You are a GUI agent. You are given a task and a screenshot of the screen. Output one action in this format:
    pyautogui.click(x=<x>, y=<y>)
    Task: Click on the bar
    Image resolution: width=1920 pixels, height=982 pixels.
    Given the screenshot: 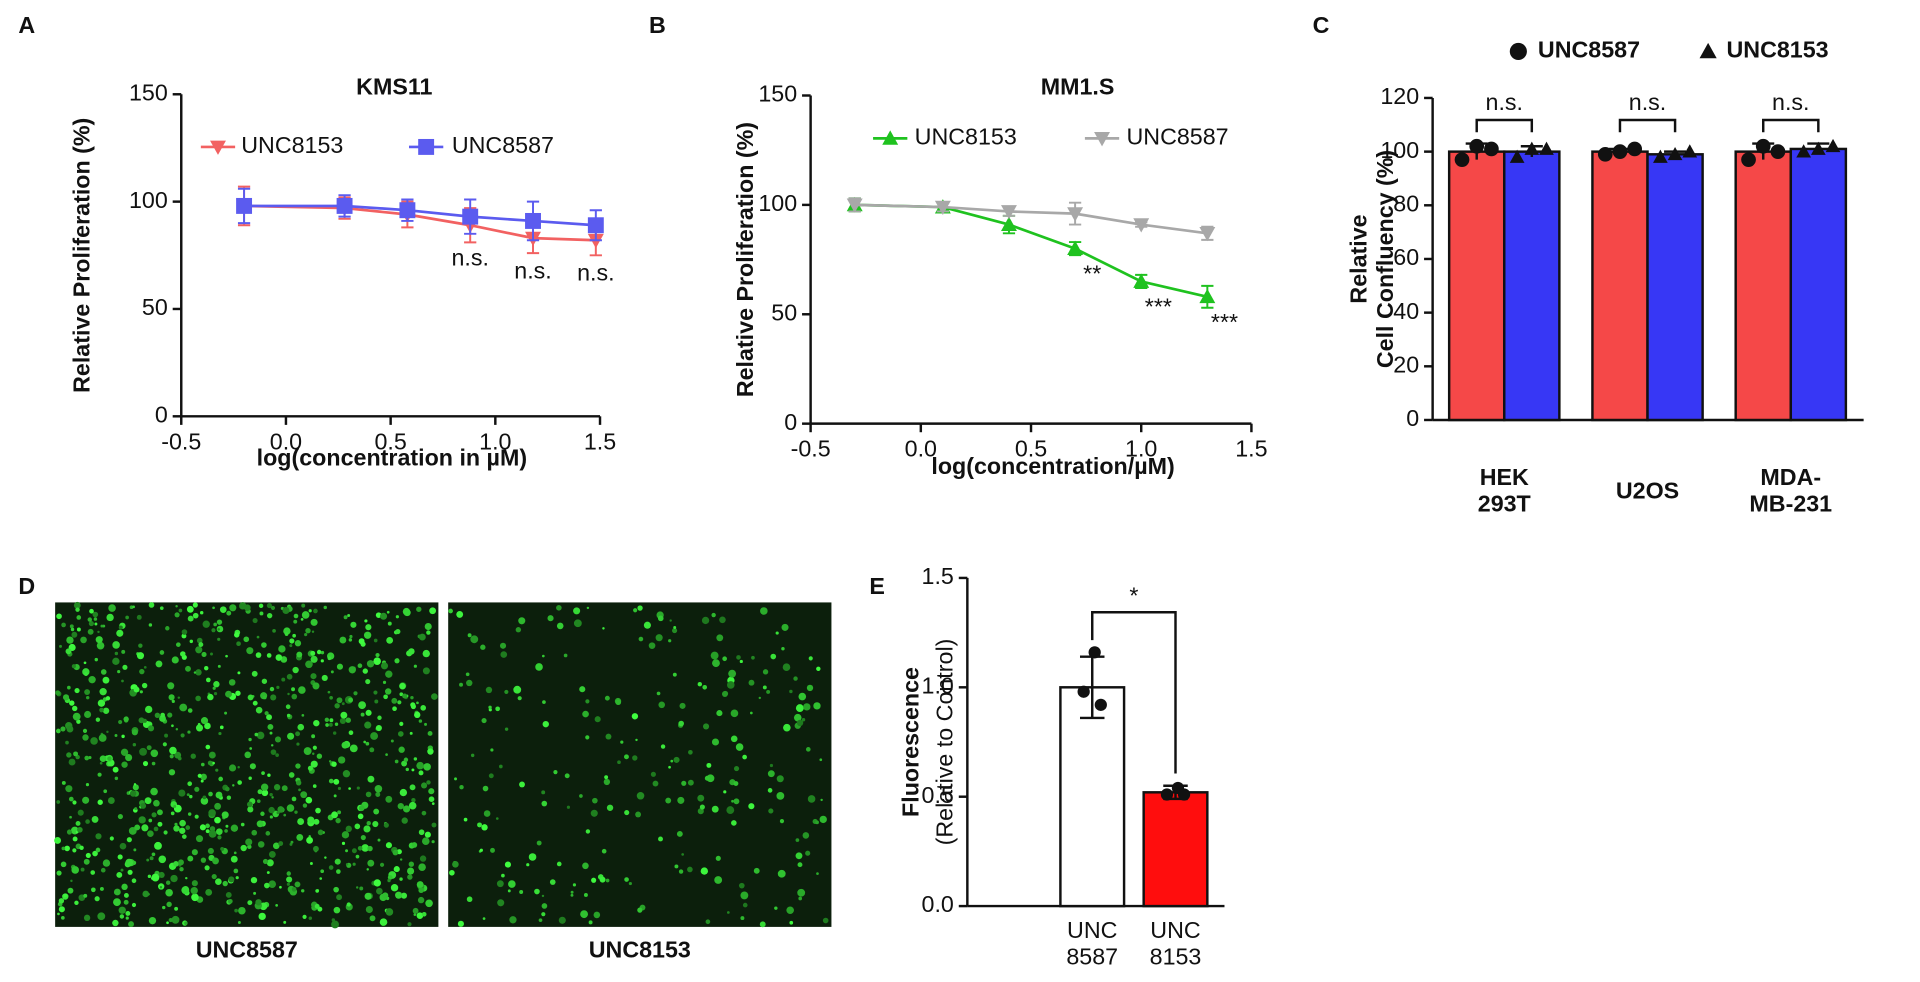 What is the action you would take?
    pyautogui.click(x=1476, y=286)
    